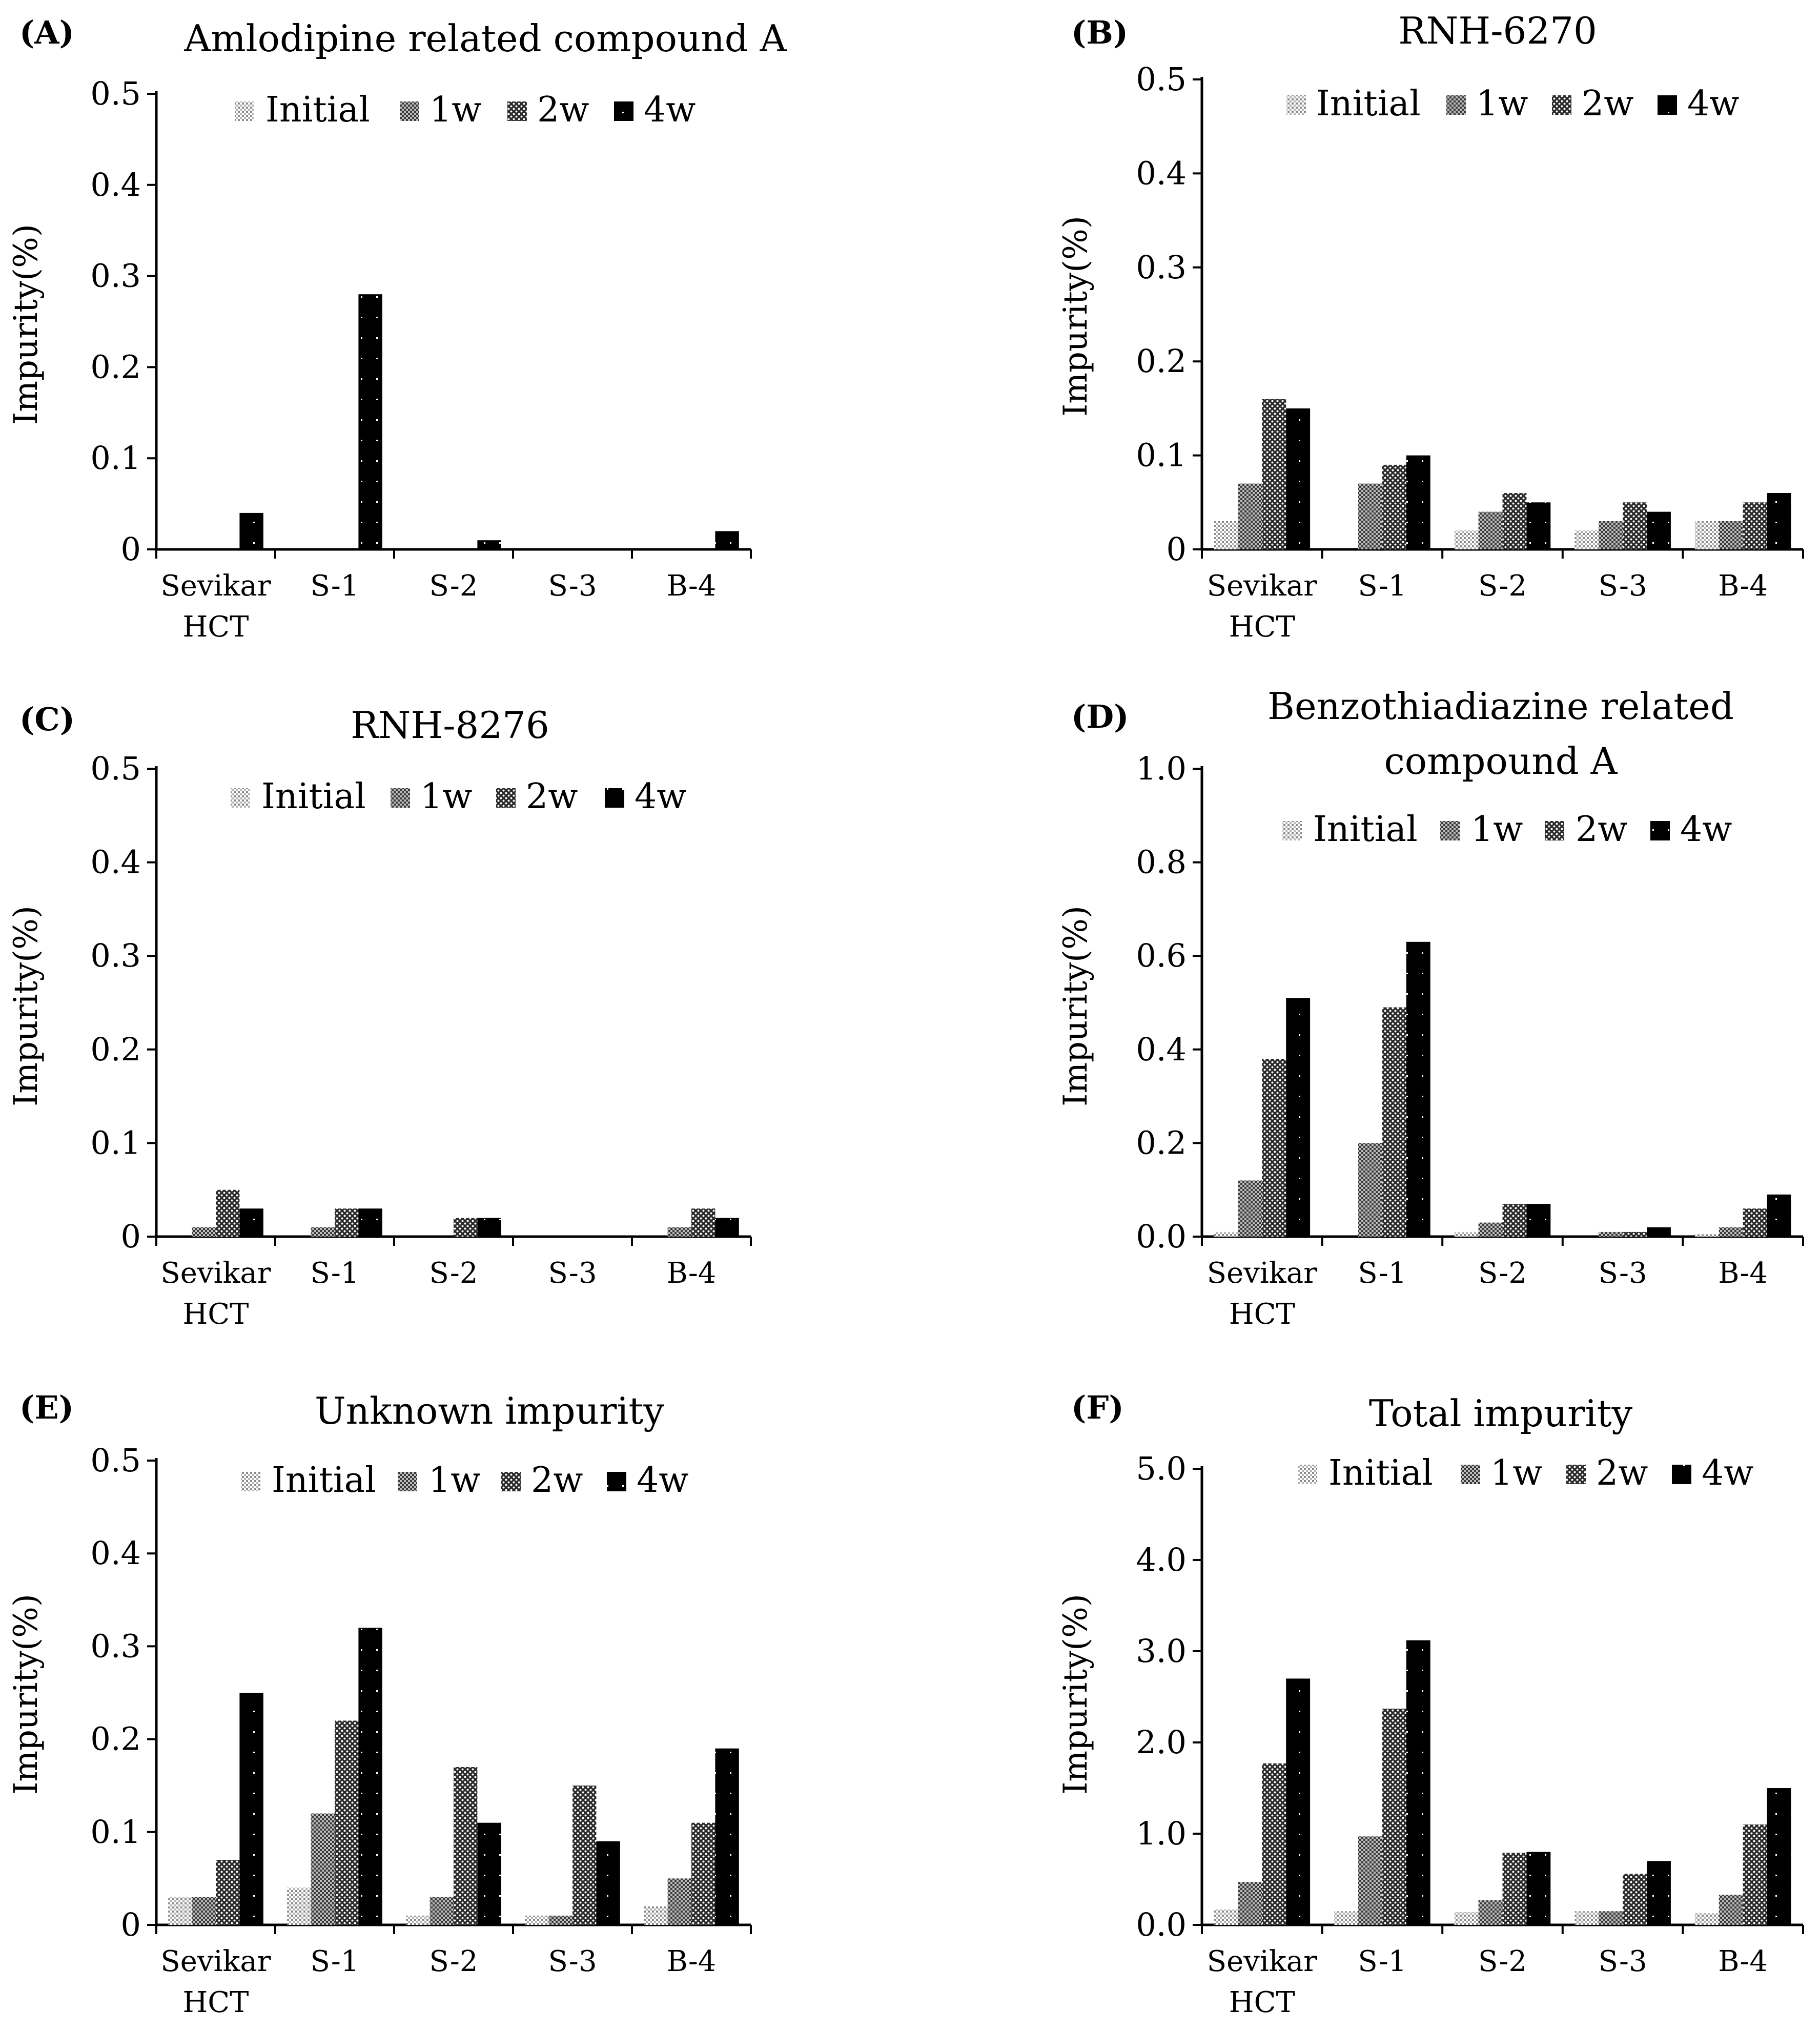 This screenshot has height=2032, width=1820. What do you see at coordinates (1161, 1651) in the screenshot?
I see `y-tick-label: 3.0` at bounding box center [1161, 1651].